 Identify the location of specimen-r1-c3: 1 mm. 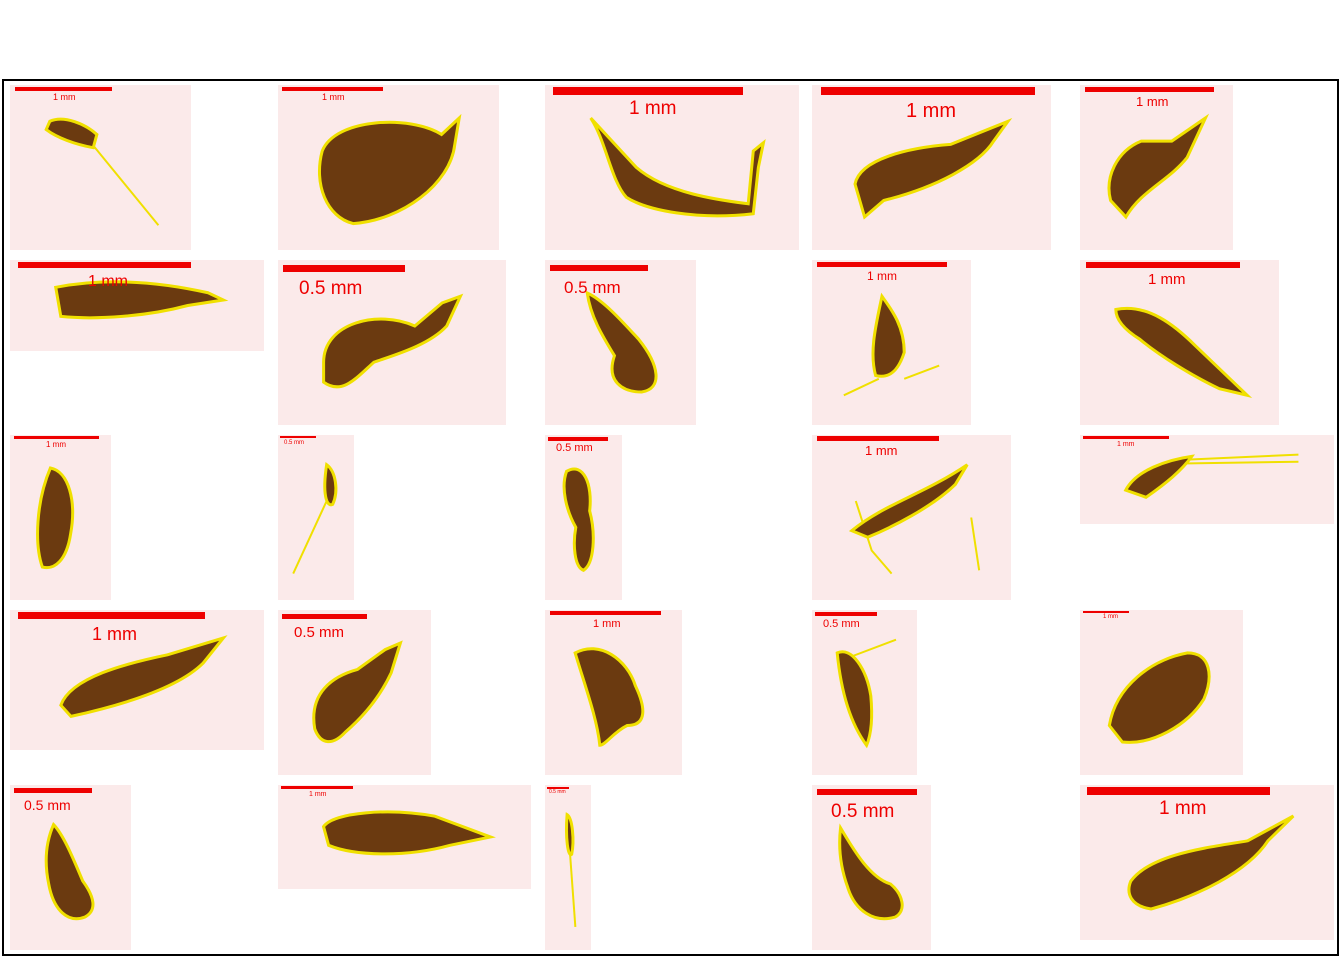
(672, 167).